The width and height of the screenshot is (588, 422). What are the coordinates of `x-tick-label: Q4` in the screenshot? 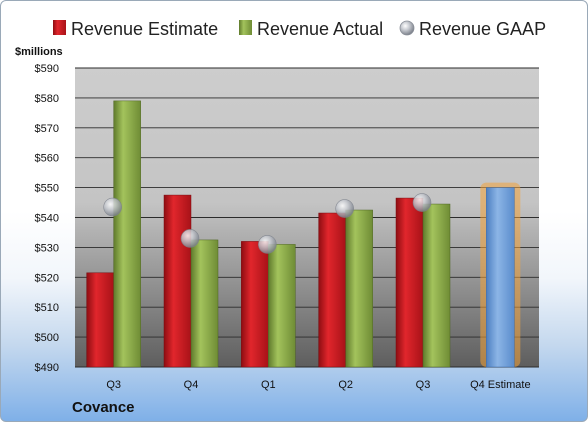 It's located at (191, 385).